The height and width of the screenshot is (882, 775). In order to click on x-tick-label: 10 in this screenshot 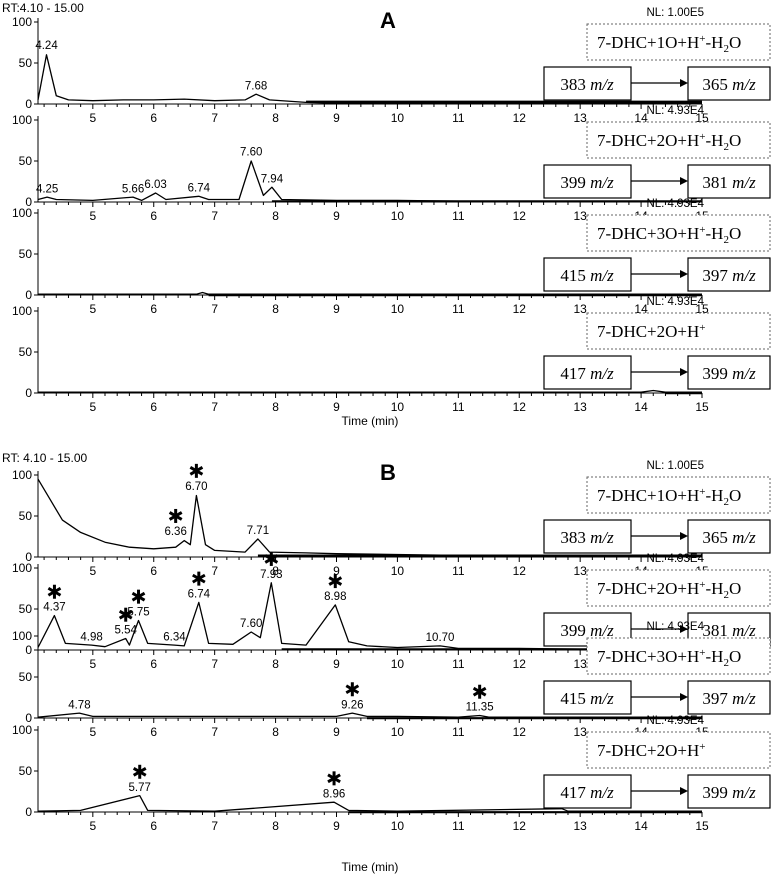, I will do `click(398, 732)`.